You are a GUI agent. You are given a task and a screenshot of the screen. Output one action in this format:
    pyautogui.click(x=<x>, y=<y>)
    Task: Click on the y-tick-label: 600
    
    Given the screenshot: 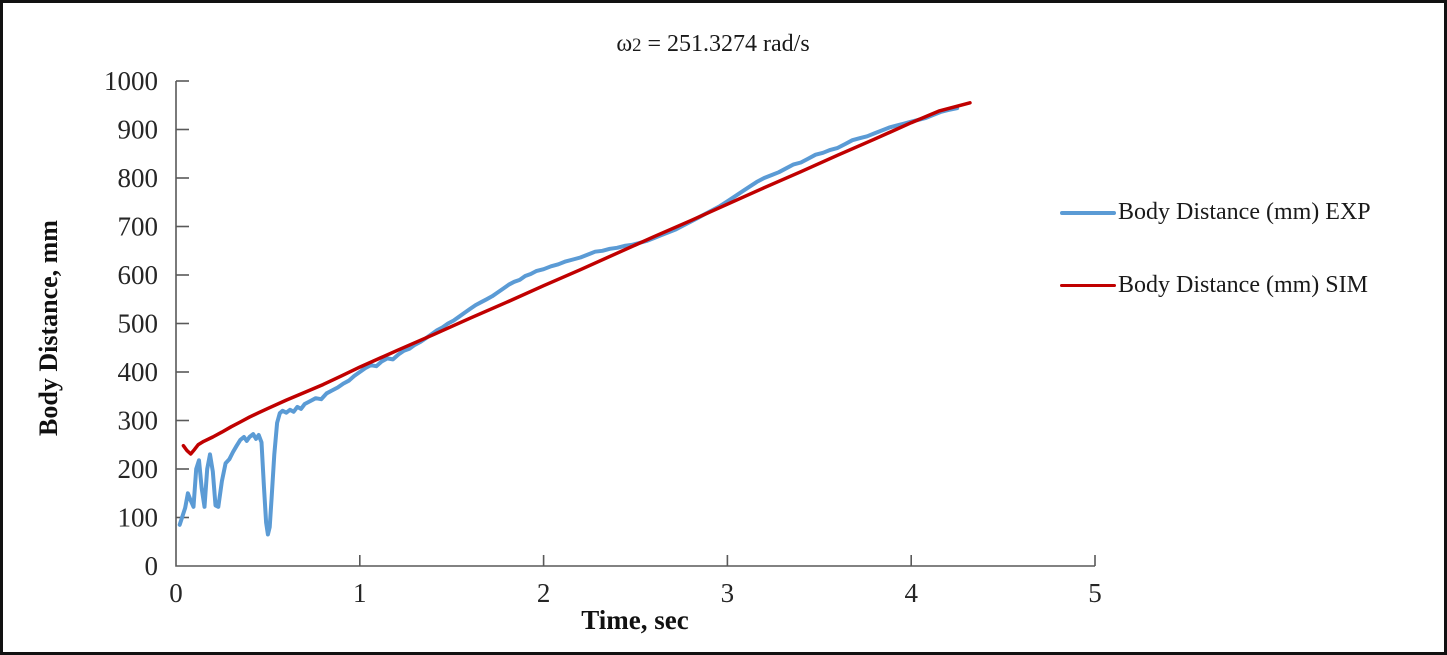 What is the action you would take?
    pyautogui.click(x=138, y=275)
    